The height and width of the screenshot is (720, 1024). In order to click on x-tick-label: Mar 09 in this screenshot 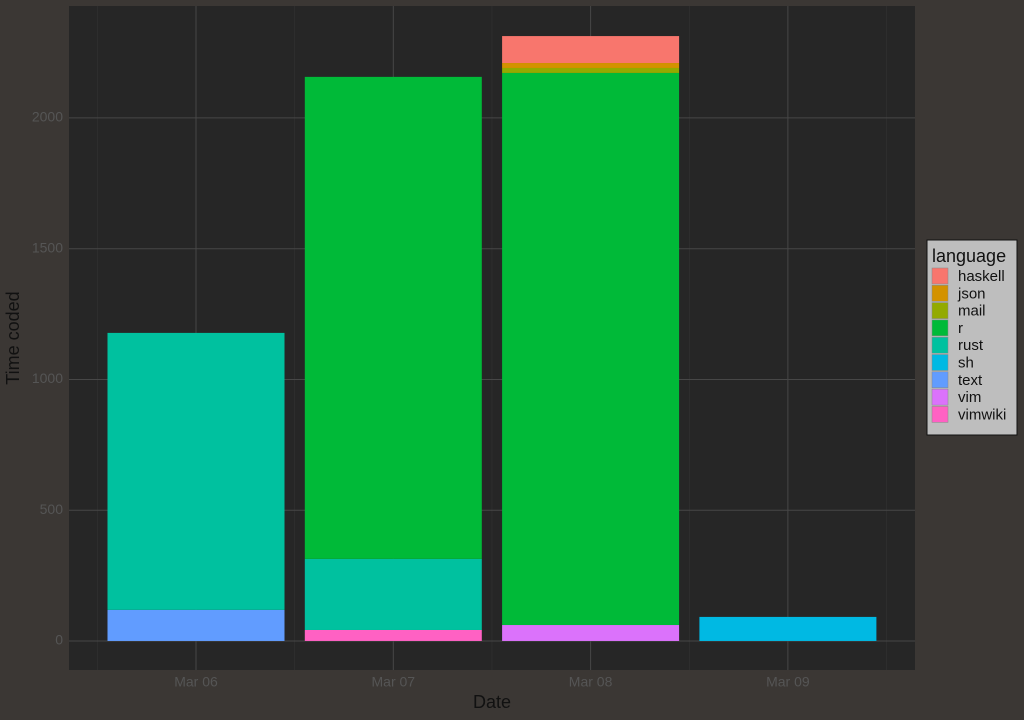, I will do `click(788, 682)`.